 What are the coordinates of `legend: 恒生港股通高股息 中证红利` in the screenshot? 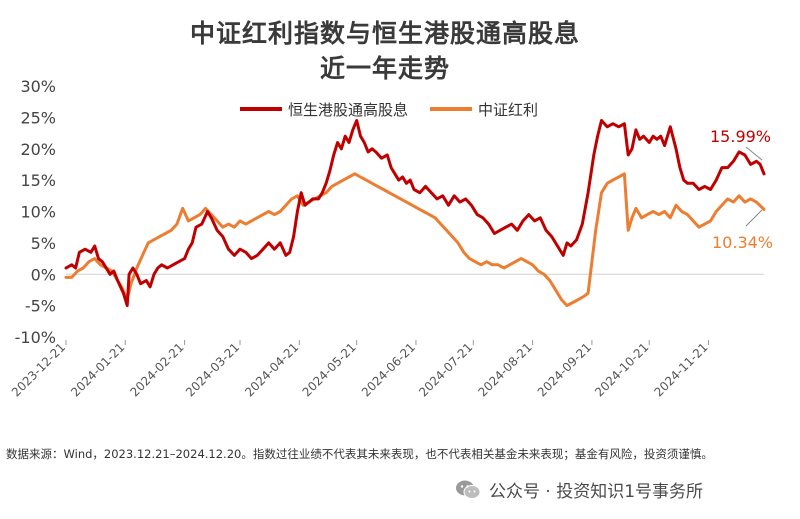 It's located at (389, 110).